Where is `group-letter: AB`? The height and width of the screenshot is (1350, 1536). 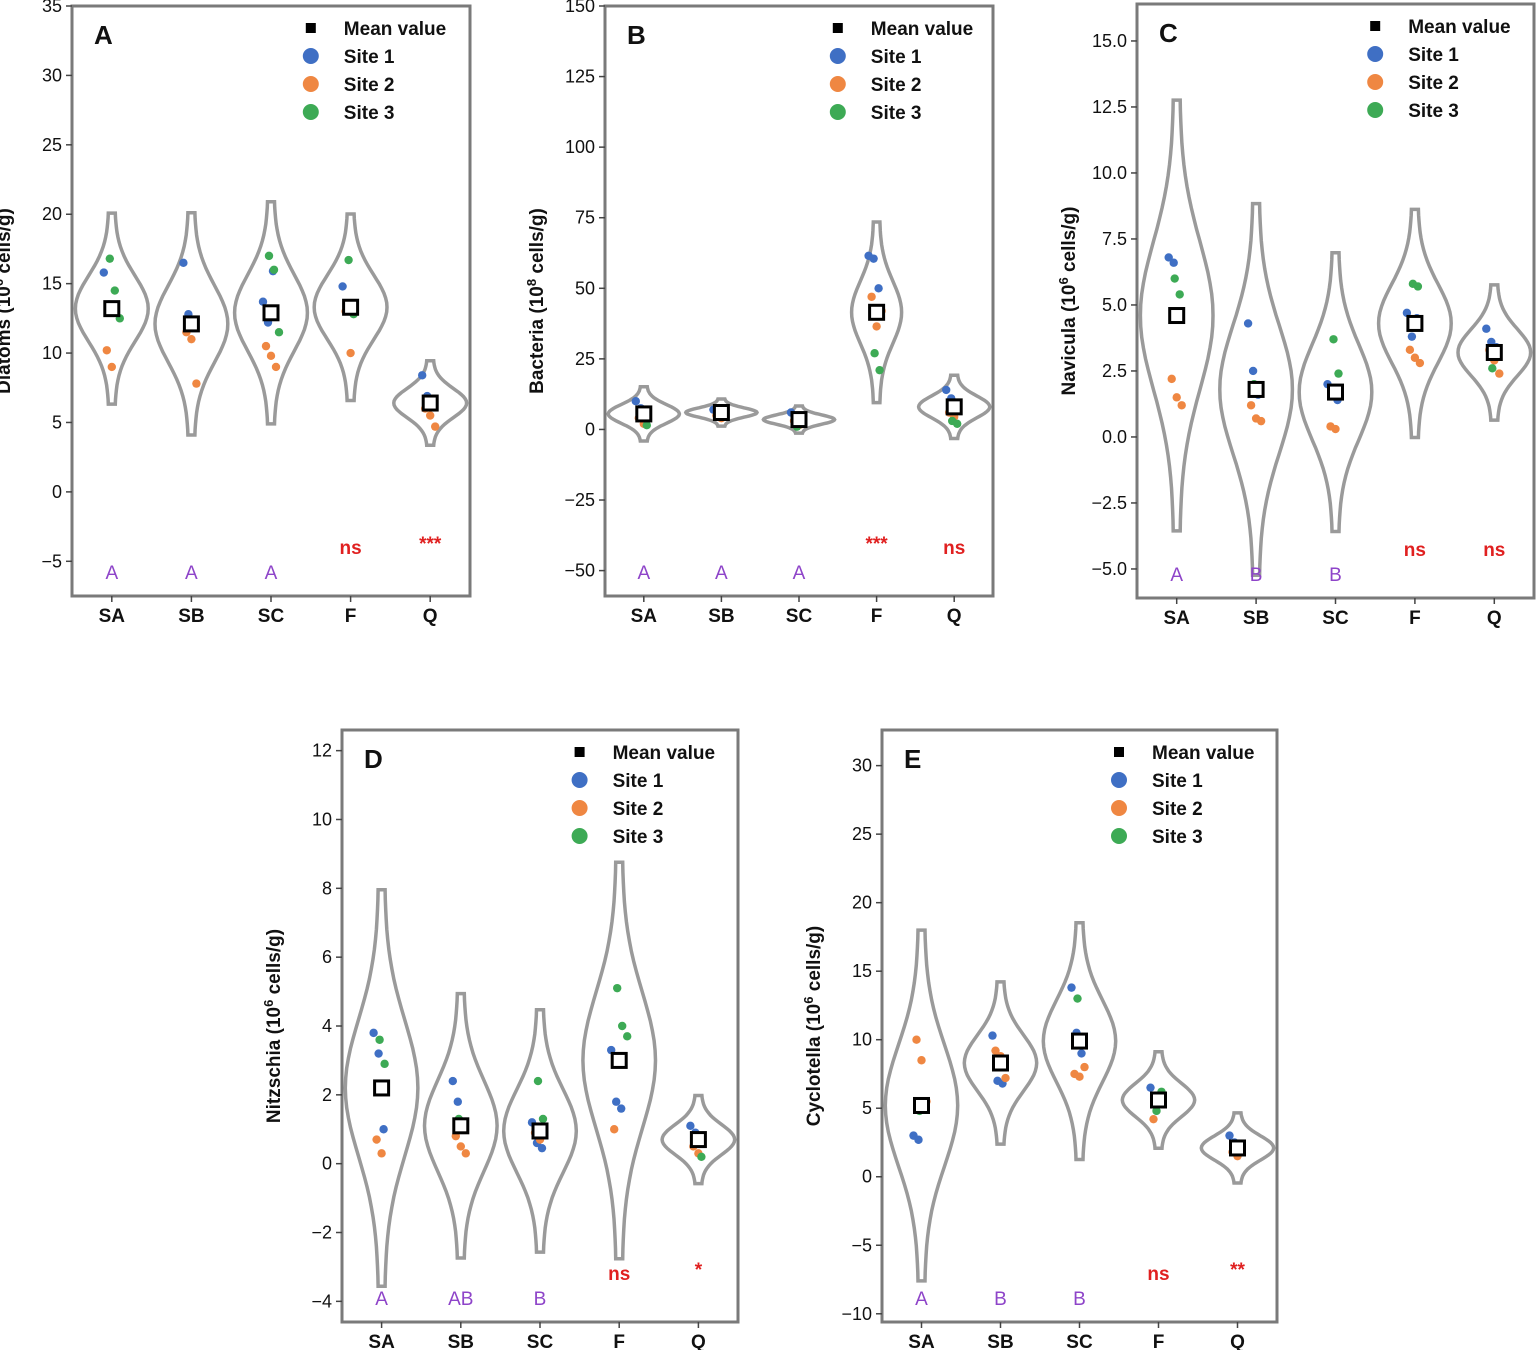
group-letter: AB is located at coordinates (460, 1299).